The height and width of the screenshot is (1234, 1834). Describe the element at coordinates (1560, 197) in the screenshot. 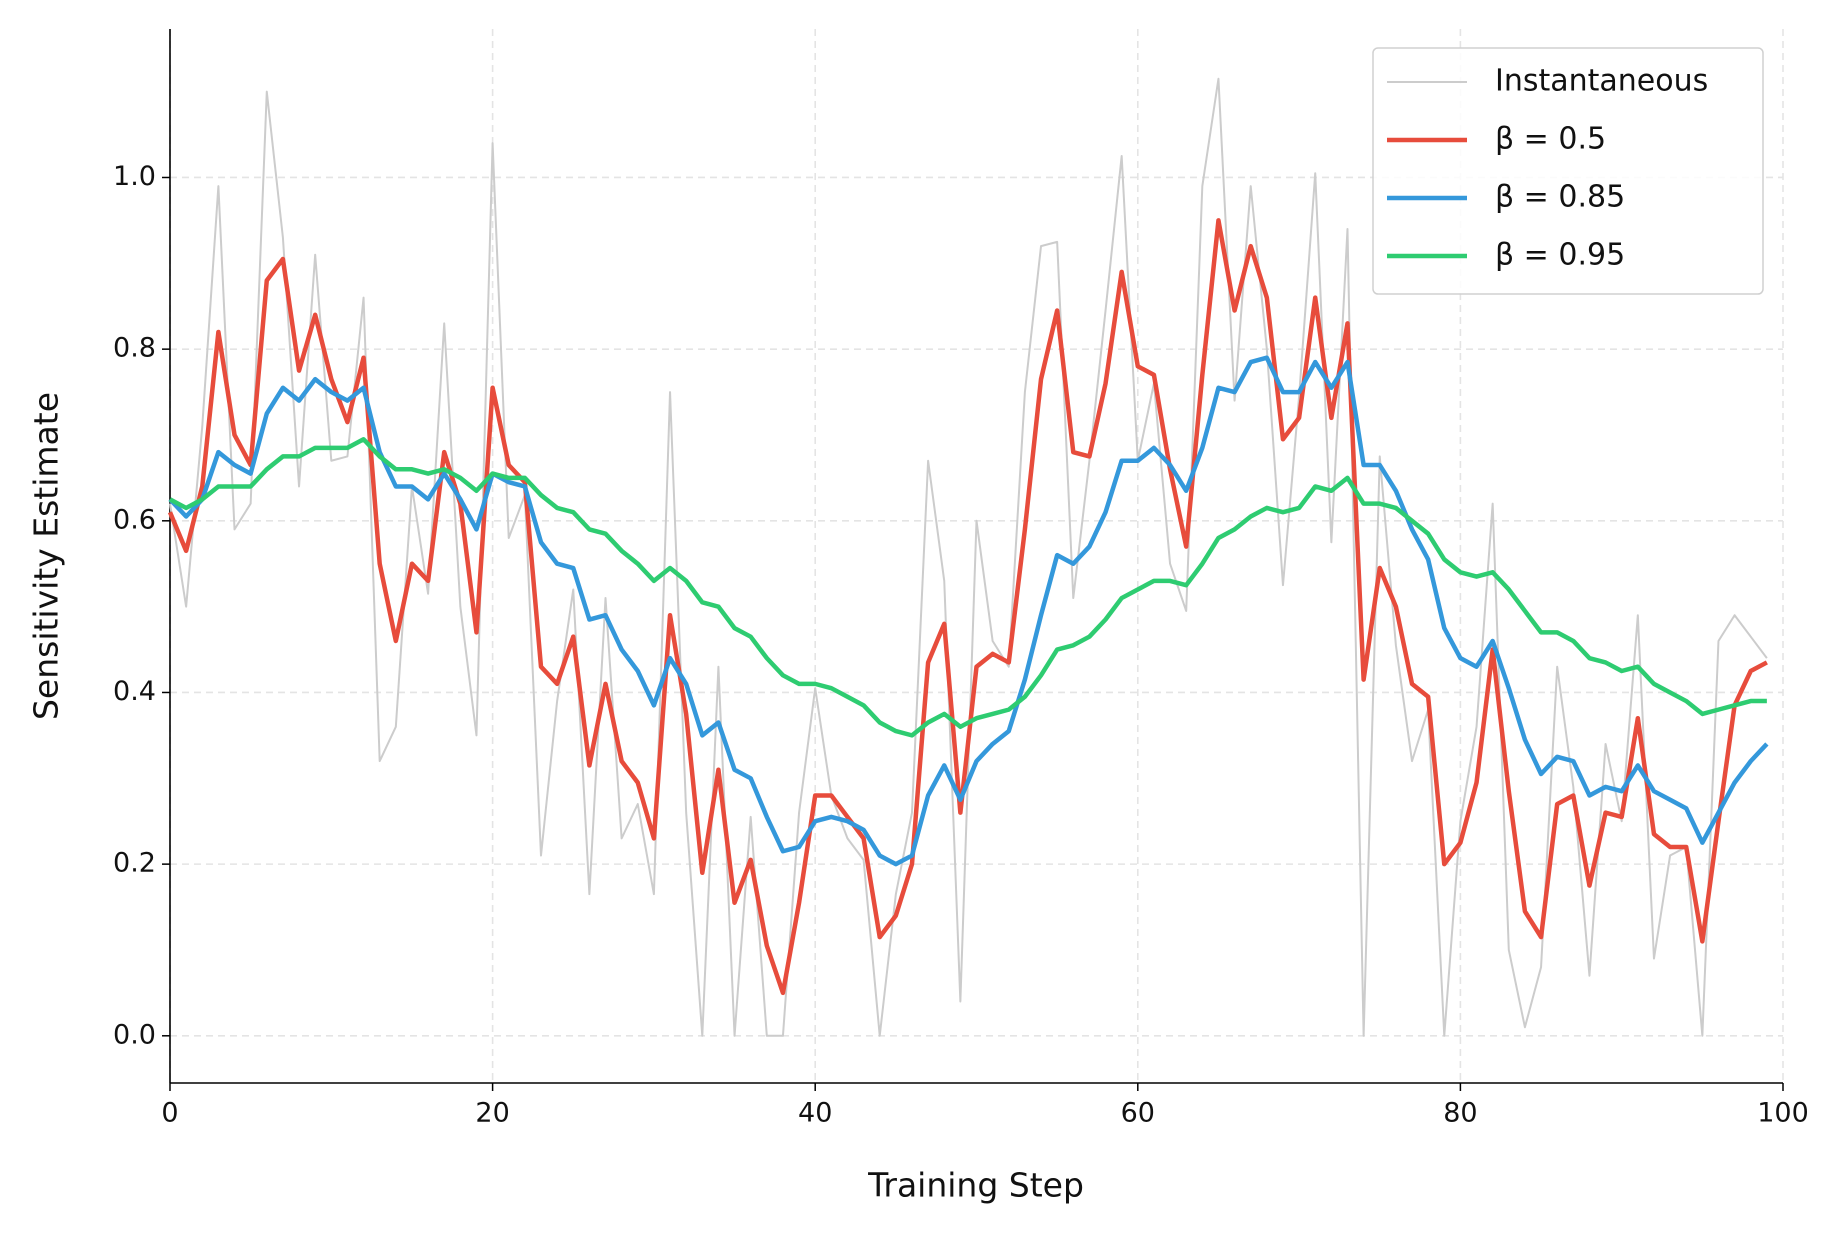

I see `legend-label: β = 0.85` at that location.